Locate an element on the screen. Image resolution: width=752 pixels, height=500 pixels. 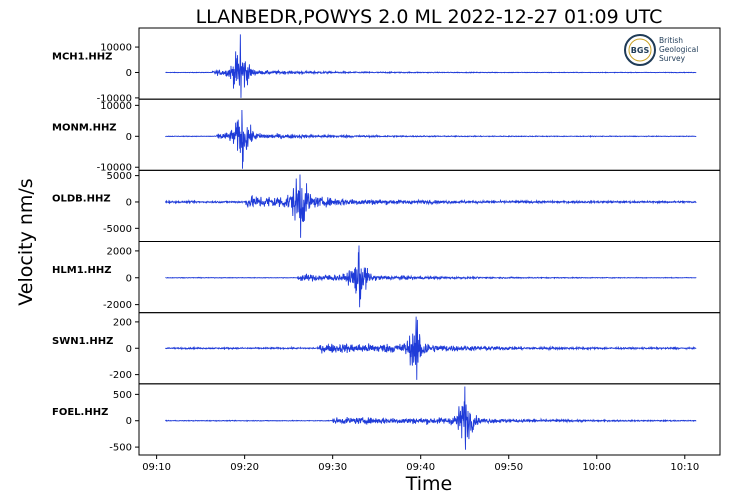
panel-oldb: 5000 0 -5000 OLDB.HHZ is located at coordinates (386, 205).